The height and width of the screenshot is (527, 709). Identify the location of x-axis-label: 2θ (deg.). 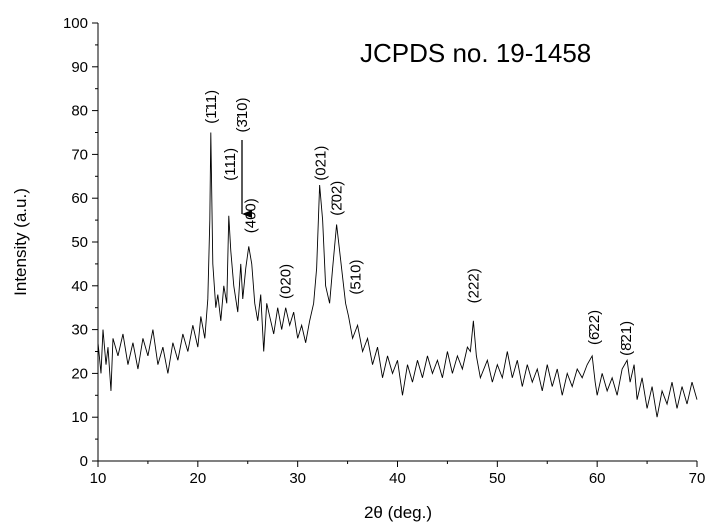
(398, 512).